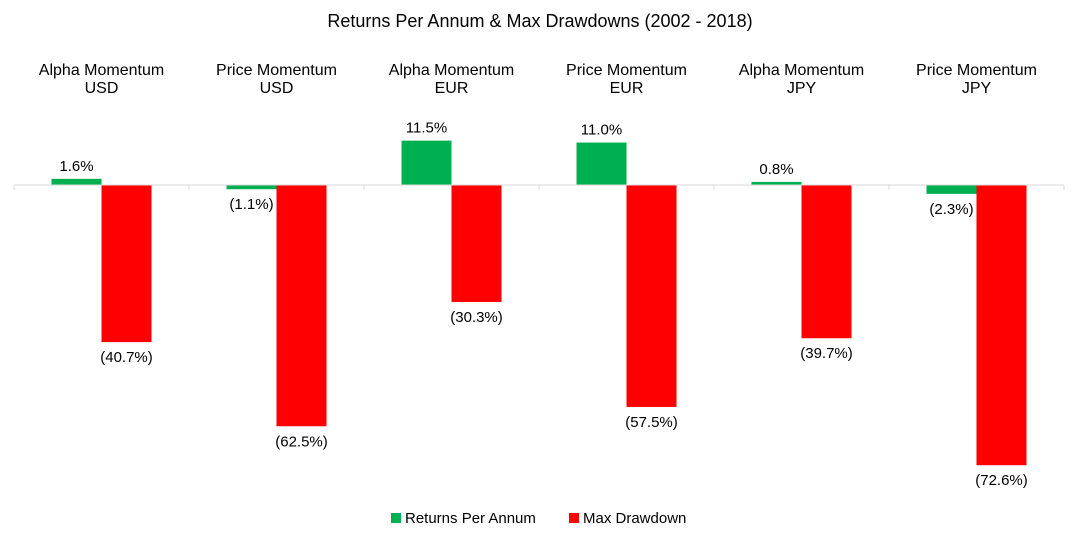 Image resolution: width=1080 pixels, height=540 pixels. Describe the element at coordinates (951, 209) in the screenshot. I see `data-label: (2.3%)` at that location.